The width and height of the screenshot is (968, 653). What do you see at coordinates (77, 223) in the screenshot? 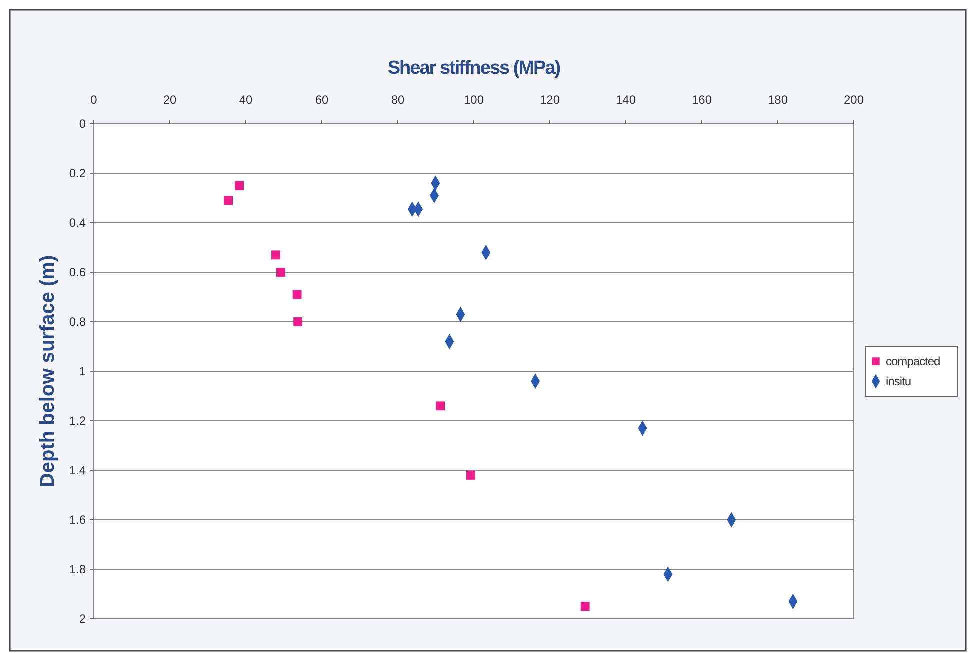
I see `y-tick-label: 0.4` at bounding box center [77, 223].